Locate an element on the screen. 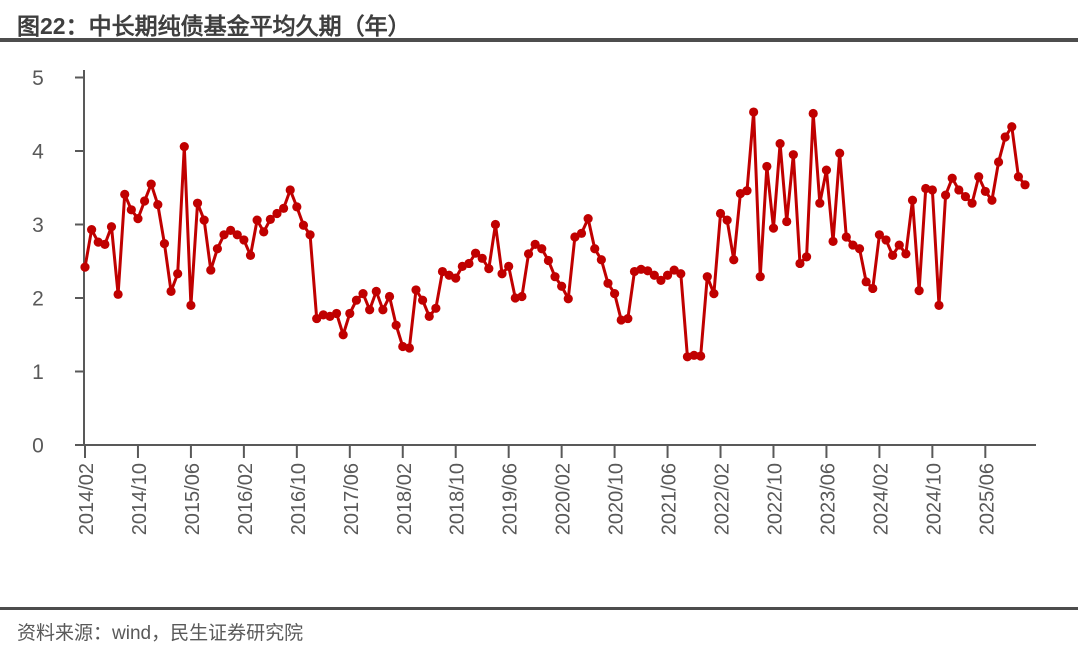 This screenshot has height=652, width=1080. x-tick-label: 2021/06 is located at coordinates (670, 499).